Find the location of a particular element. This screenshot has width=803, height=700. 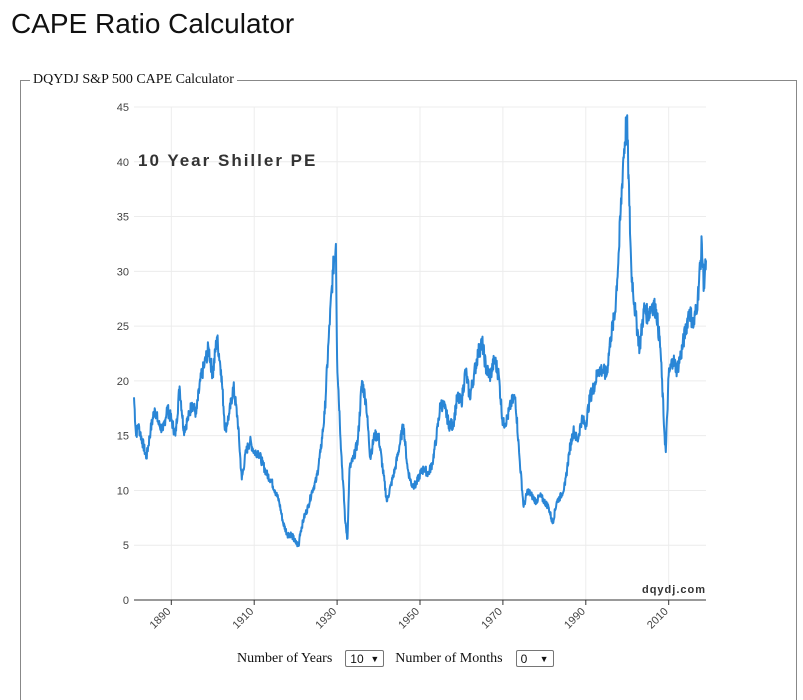

x-tick-label: 1970 is located at coordinates (492, 619).